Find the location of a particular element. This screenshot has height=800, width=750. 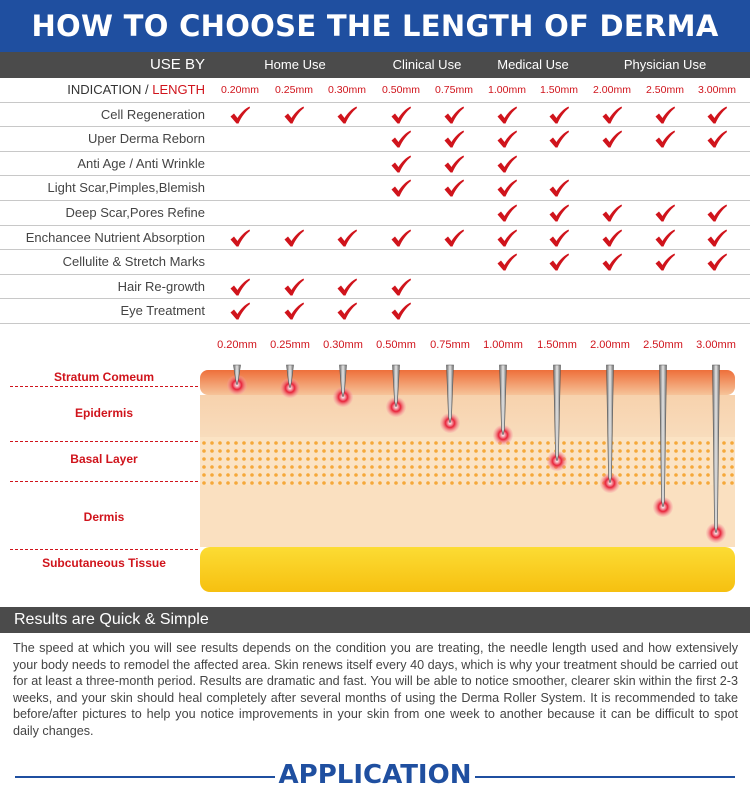

indication-row: Uper Derma Reborn is located at coordinates (375, 139).